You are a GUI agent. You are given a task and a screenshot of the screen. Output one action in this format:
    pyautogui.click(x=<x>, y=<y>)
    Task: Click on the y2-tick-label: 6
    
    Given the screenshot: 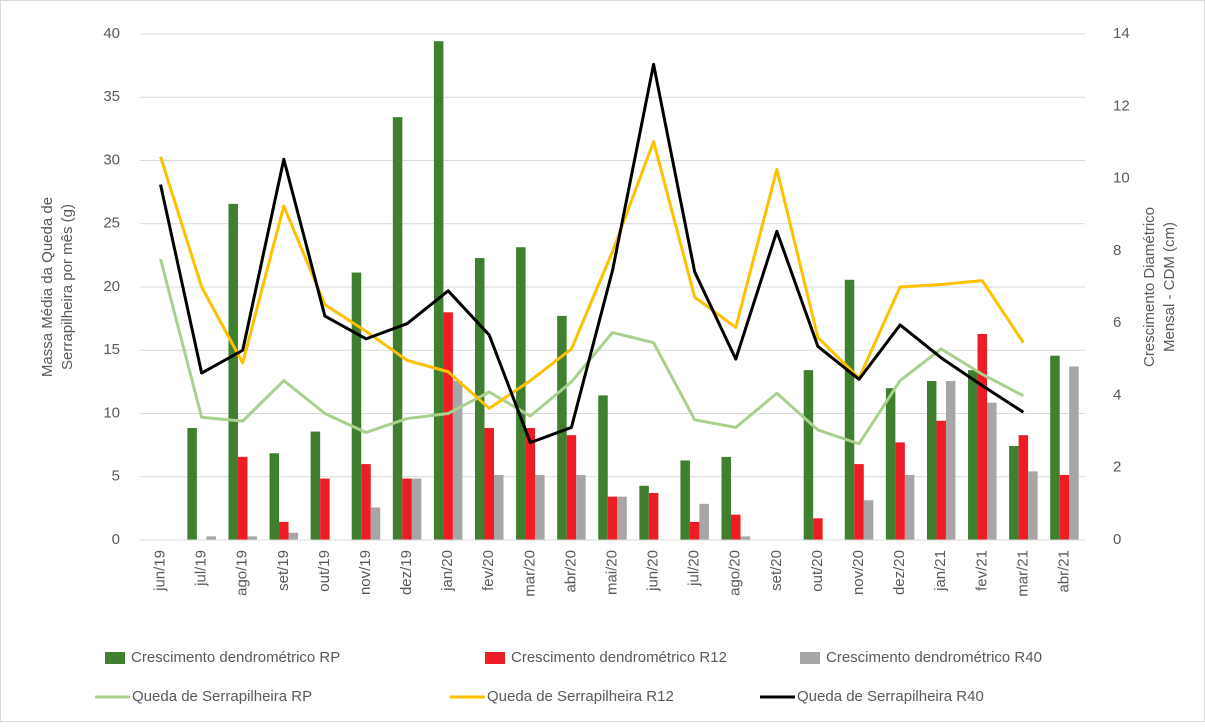 What is the action you would take?
    pyautogui.click(x=1117, y=322)
    